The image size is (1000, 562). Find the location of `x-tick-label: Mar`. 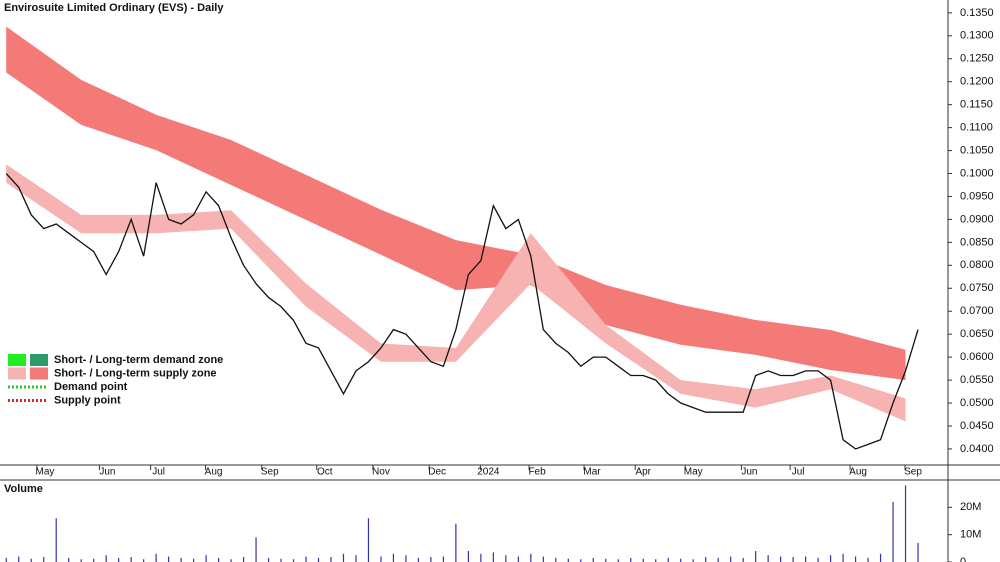

x-tick-label: Mar is located at coordinates (592, 472).